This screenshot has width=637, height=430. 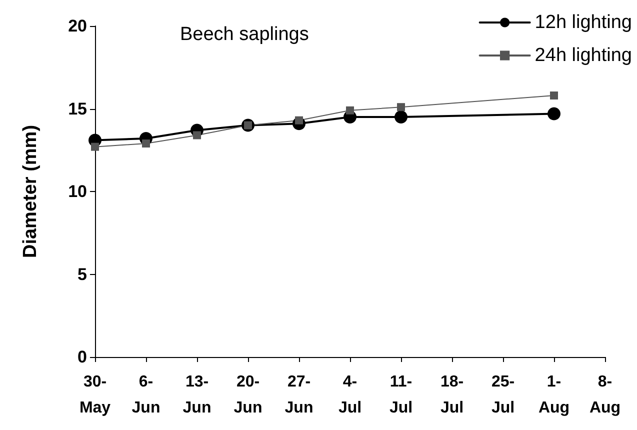 What do you see at coordinates (82, 274) in the screenshot?
I see `y-tick-label: 5` at bounding box center [82, 274].